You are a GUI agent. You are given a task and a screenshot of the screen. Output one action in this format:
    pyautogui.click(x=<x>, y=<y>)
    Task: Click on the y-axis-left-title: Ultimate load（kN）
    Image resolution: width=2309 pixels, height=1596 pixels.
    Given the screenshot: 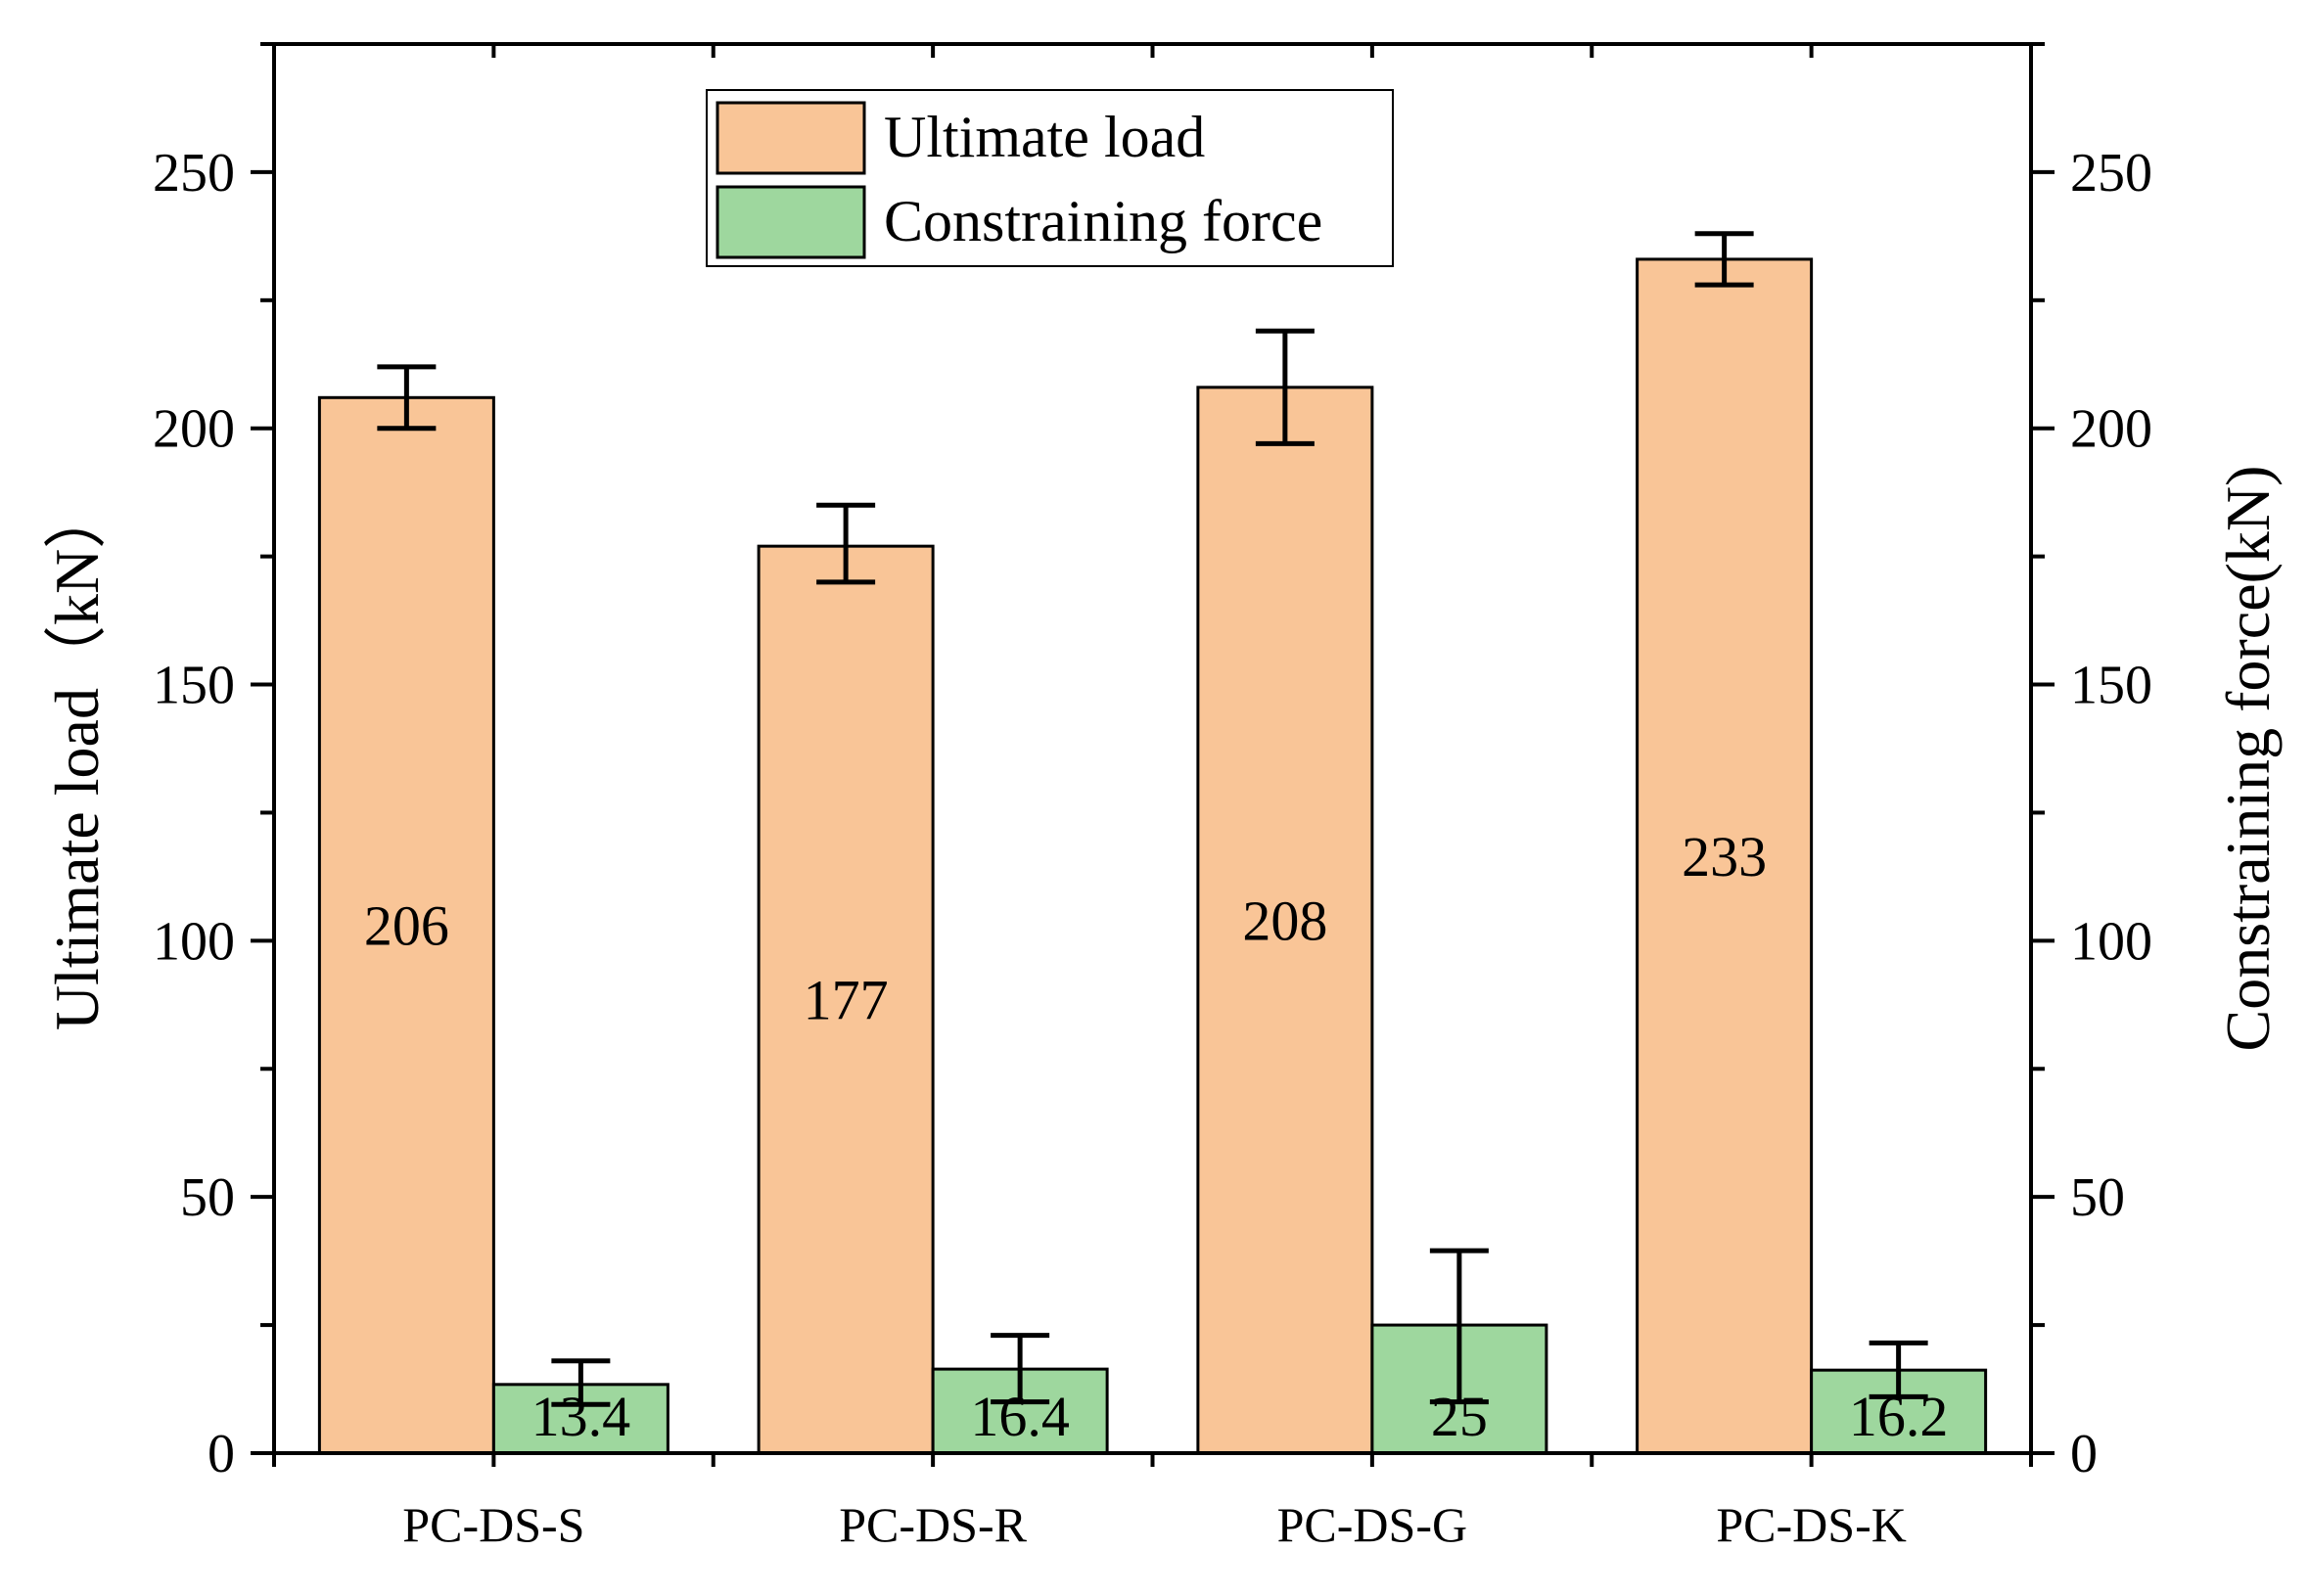 What is the action you would take?
    pyautogui.click(x=77, y=758)
    